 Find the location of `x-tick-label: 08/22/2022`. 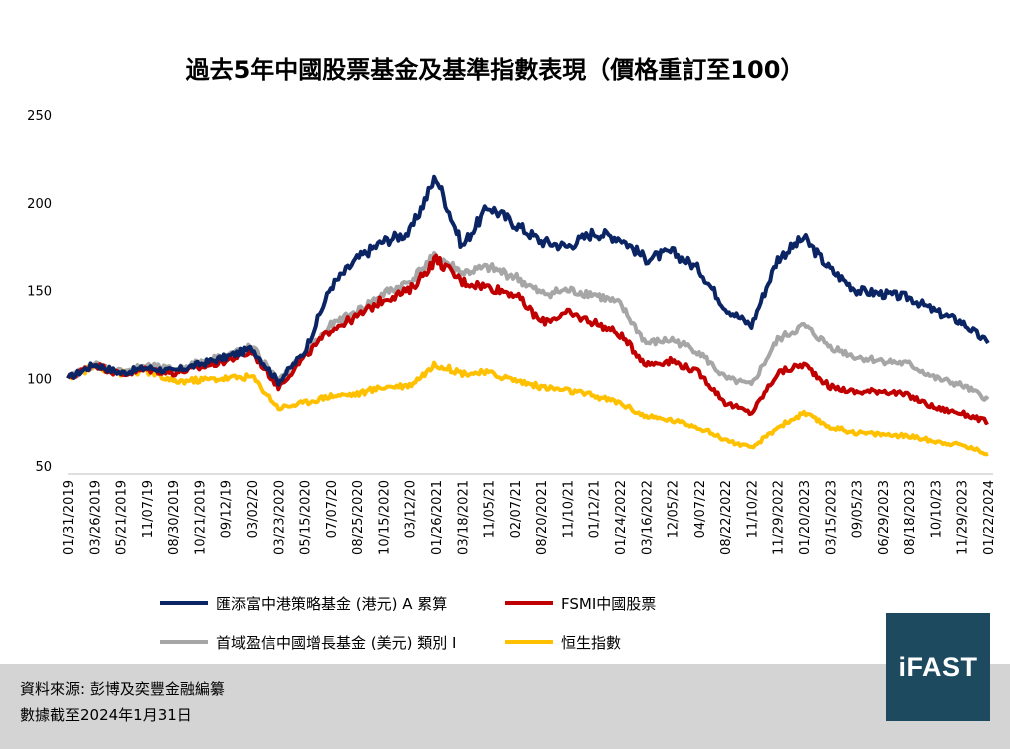

x-tick-label: 08/22/2022 is located at coordinates (726, 517).